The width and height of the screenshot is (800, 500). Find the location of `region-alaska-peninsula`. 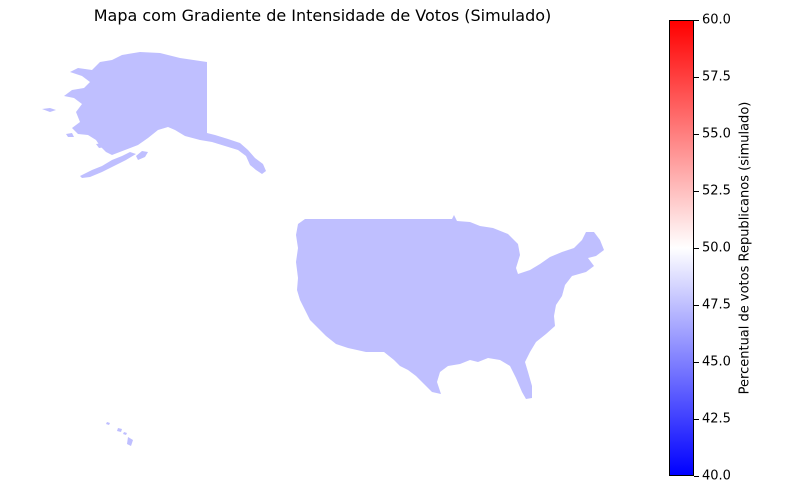

region-alaska-peninsula is located at coordinates (108, 165).